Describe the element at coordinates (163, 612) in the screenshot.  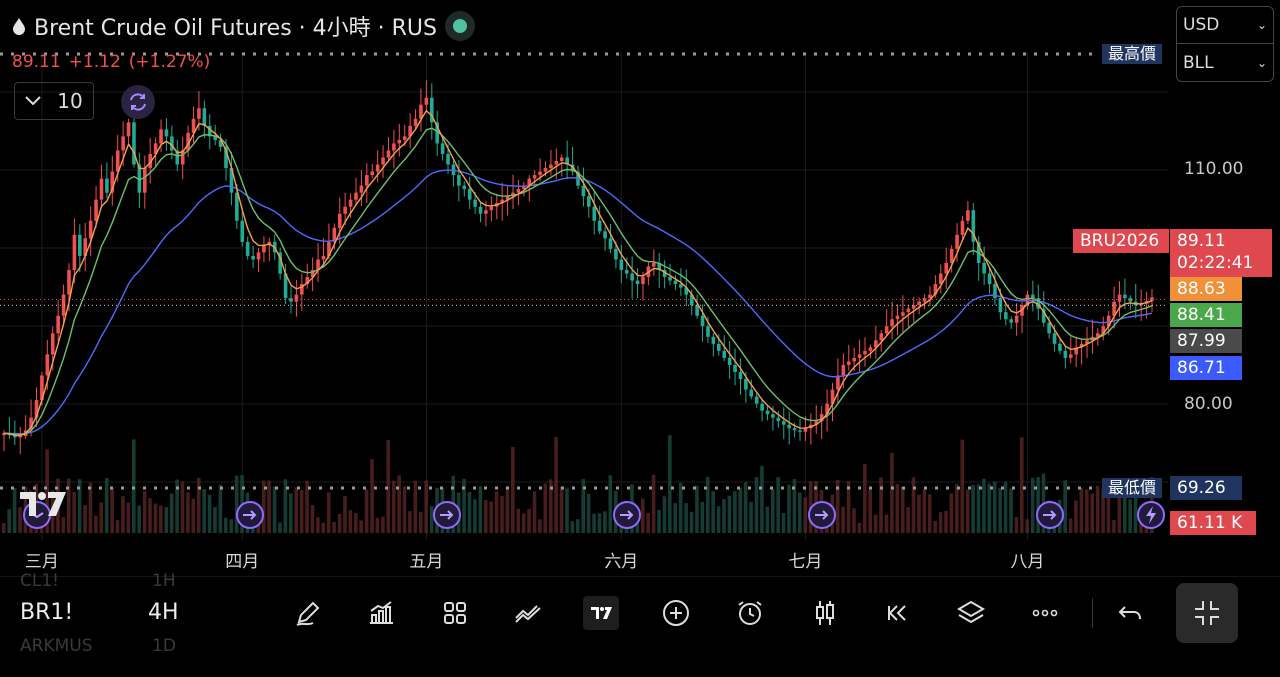
I see `interval-picker: 4H` at that location.